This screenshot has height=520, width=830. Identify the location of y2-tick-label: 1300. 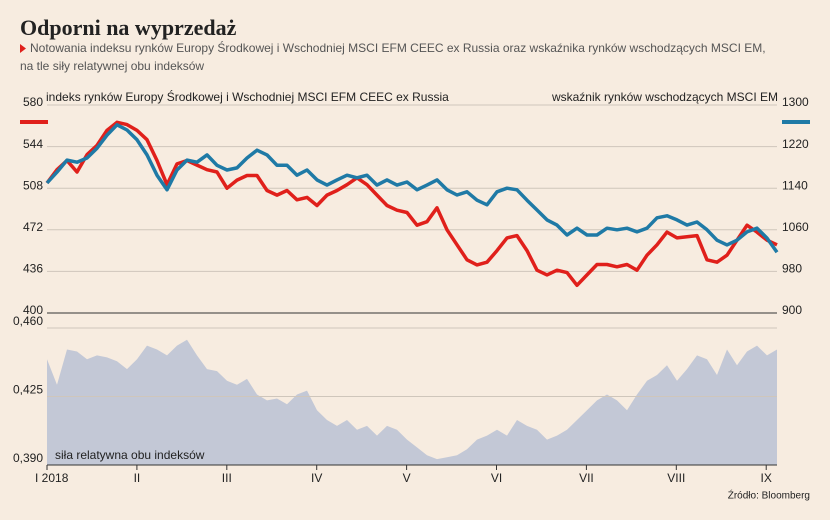
(795, 102).